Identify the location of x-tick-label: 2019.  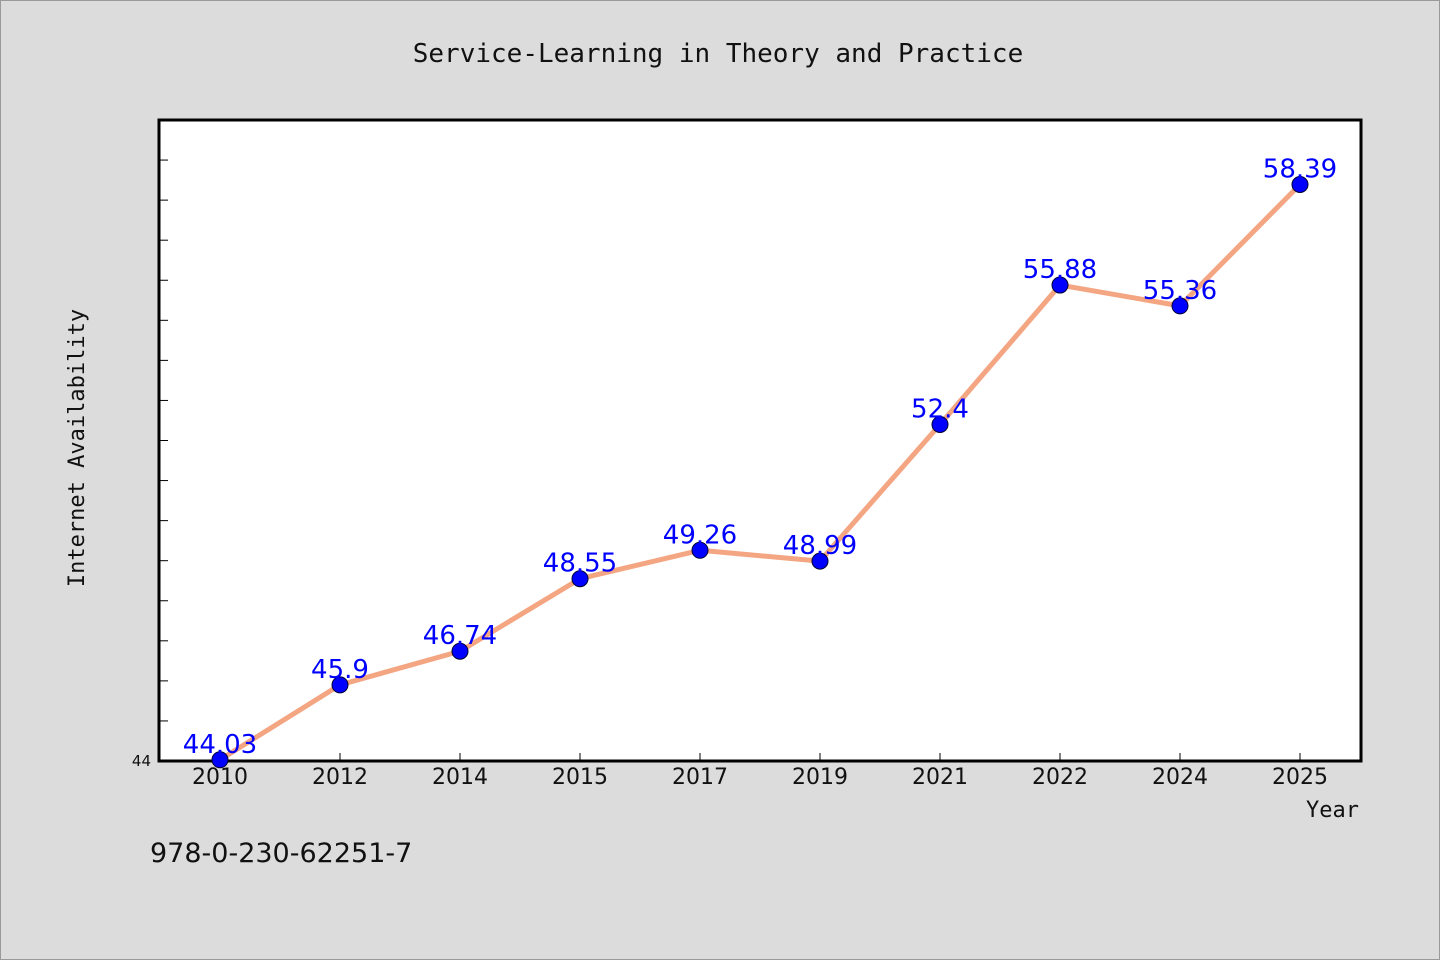
(820, 777).